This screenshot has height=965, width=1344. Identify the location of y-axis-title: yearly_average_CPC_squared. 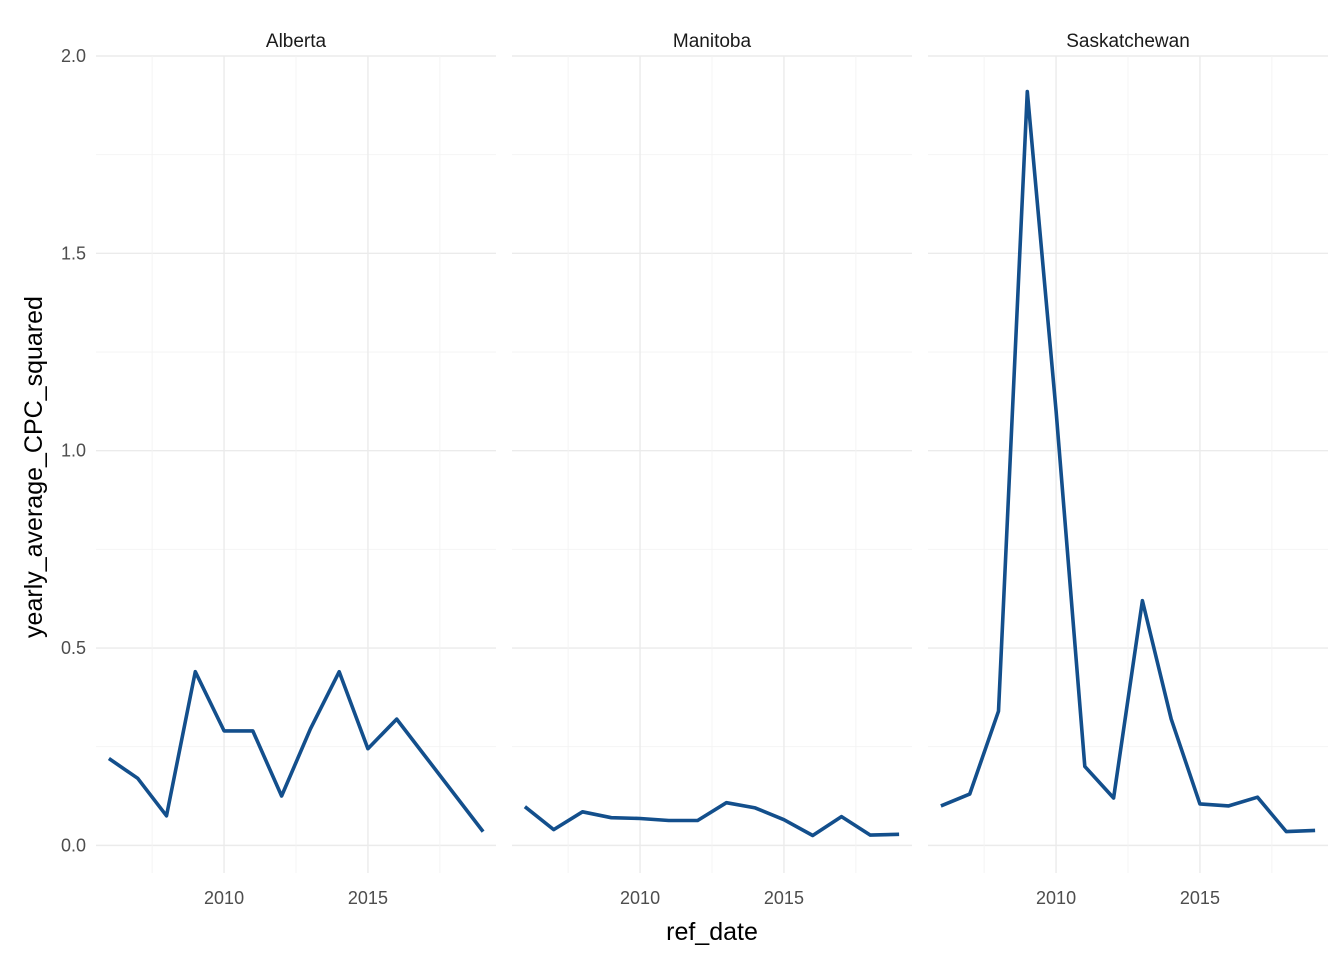
(34, 467).